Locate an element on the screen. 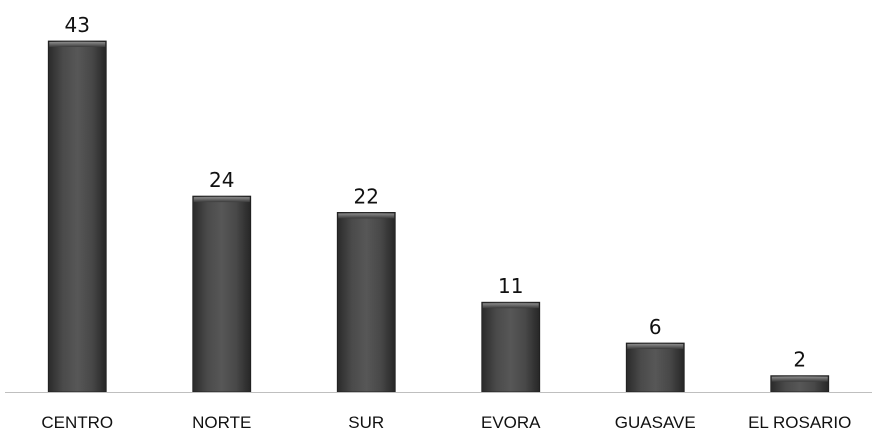 This screenshot has height=434, width=877. bar-centro is located at coordinates (77, 216).